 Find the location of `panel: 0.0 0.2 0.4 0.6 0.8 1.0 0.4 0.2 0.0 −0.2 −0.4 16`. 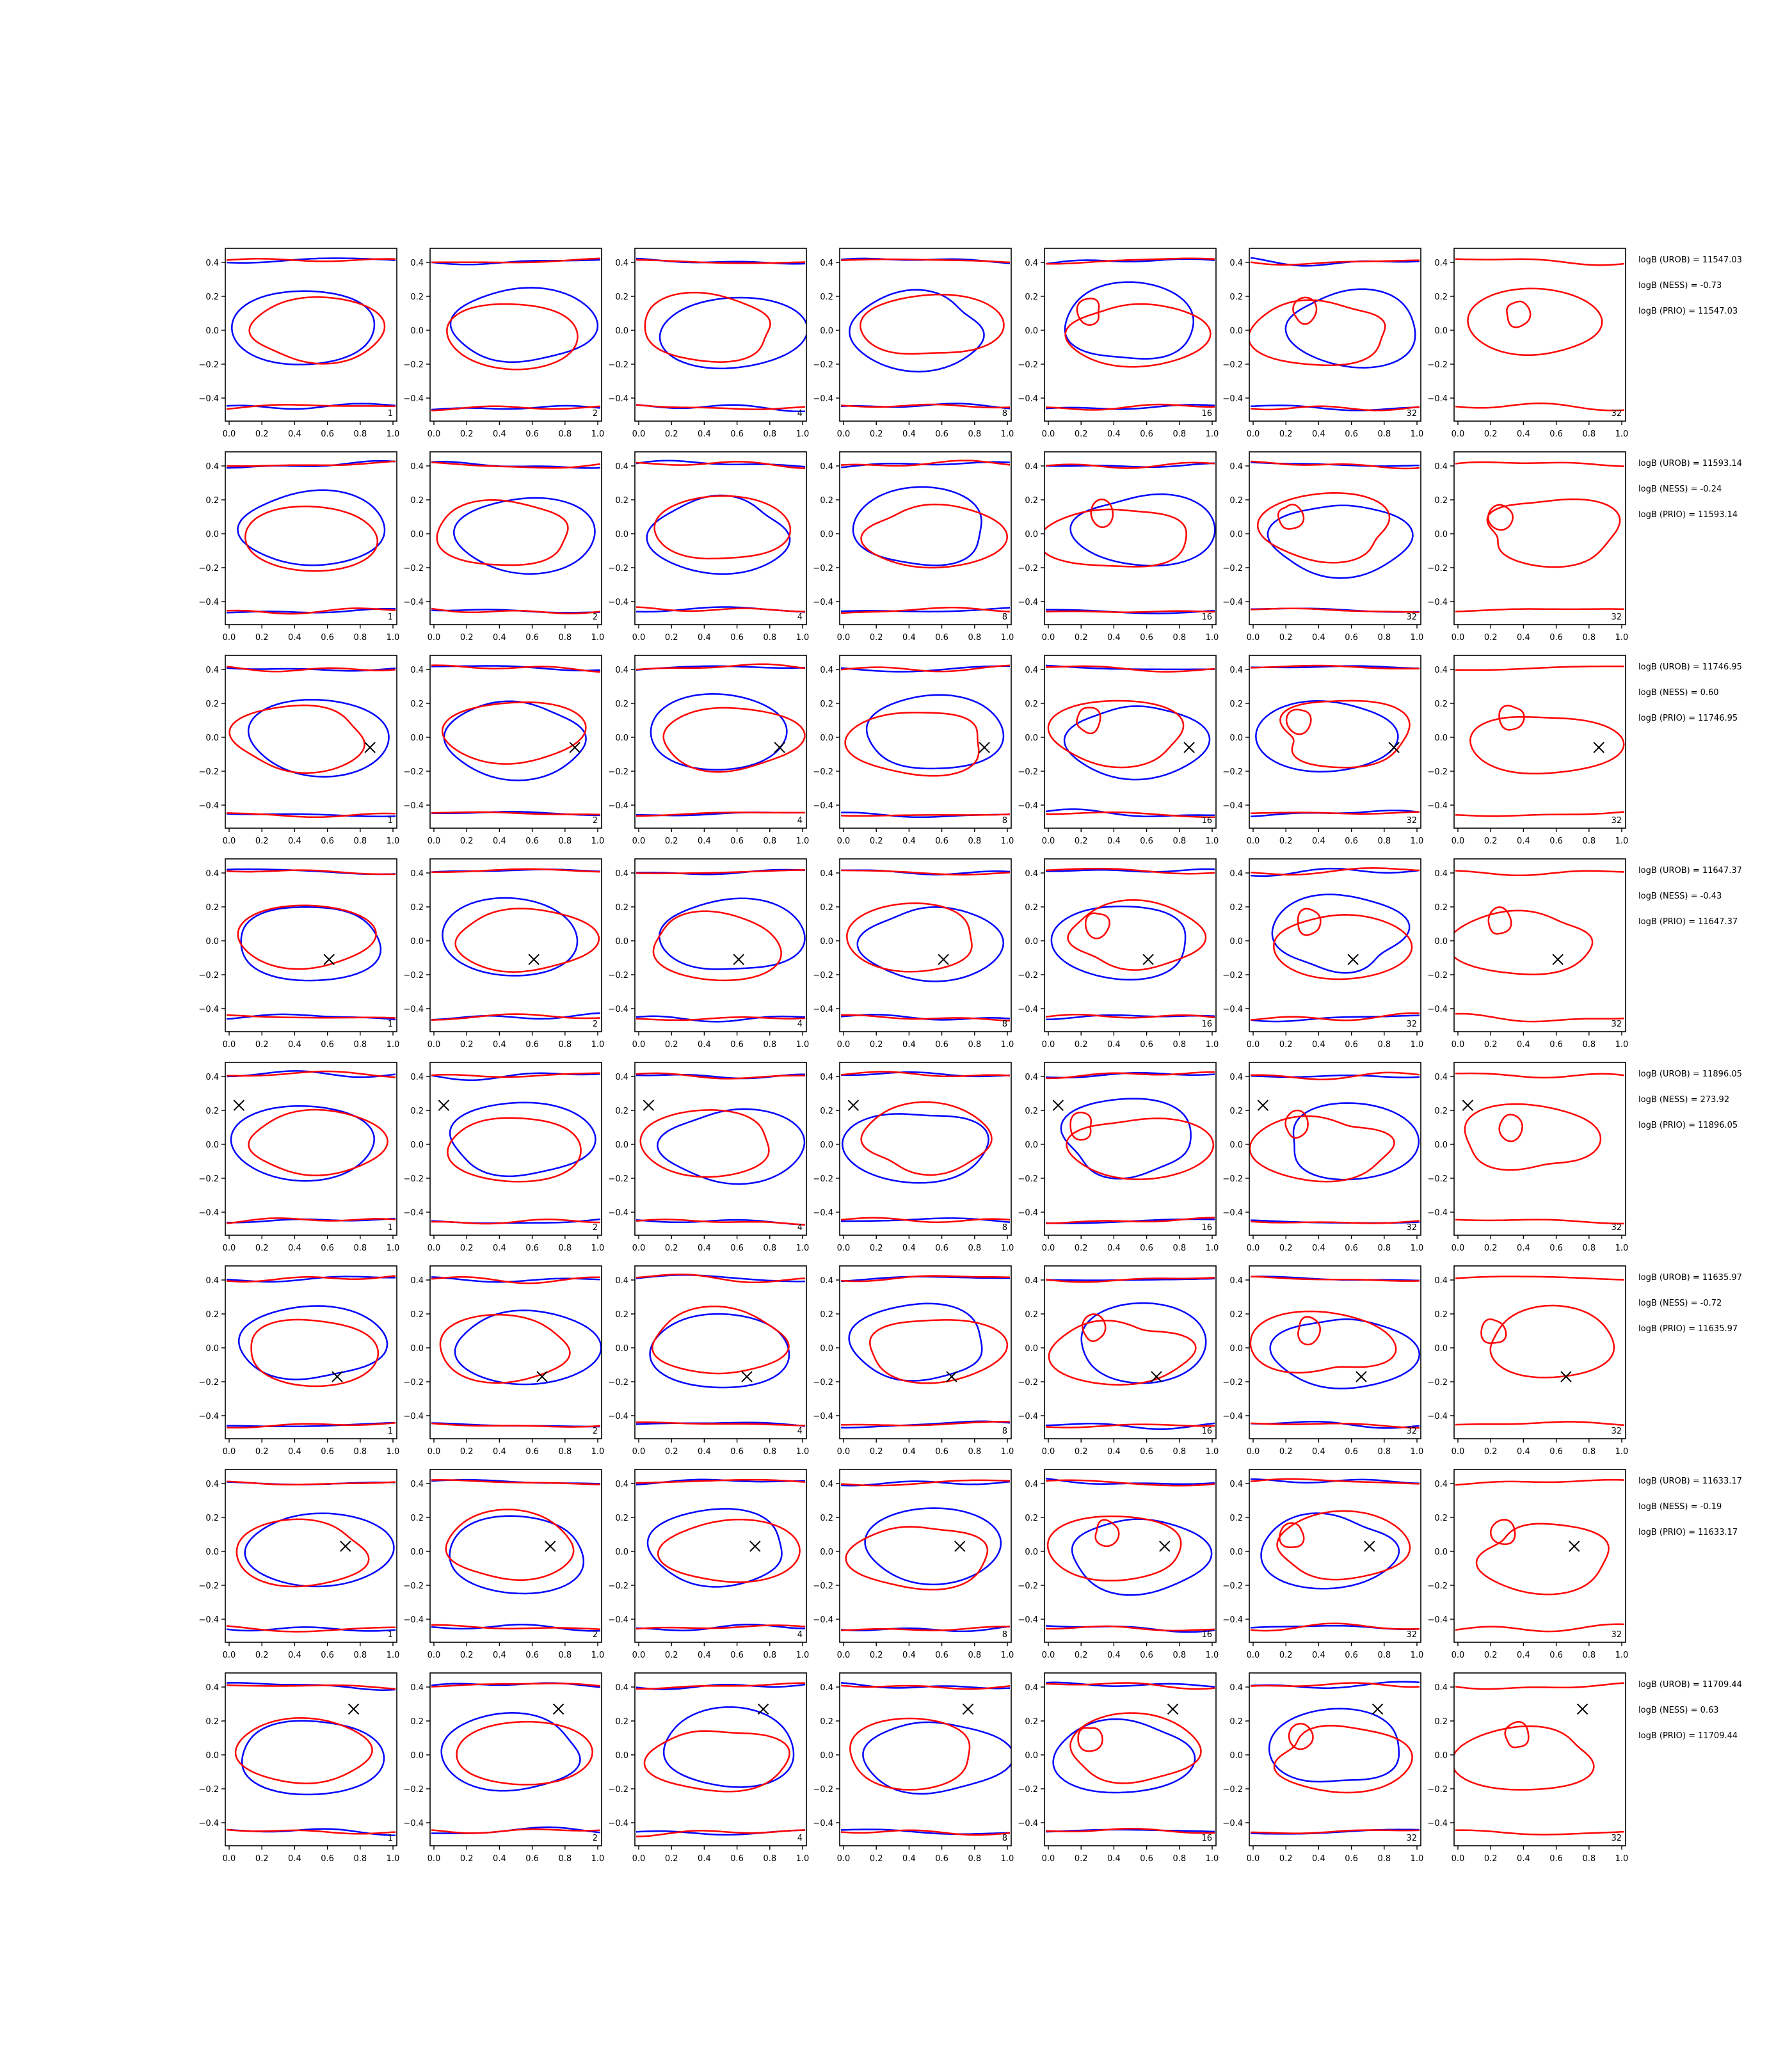

panel: 0.0 0.2 0.4 0.6 0.8 1.0 0.4 0.2 0.0 −0.2 −0.4 16 is located at coordinates (1118, 1157).